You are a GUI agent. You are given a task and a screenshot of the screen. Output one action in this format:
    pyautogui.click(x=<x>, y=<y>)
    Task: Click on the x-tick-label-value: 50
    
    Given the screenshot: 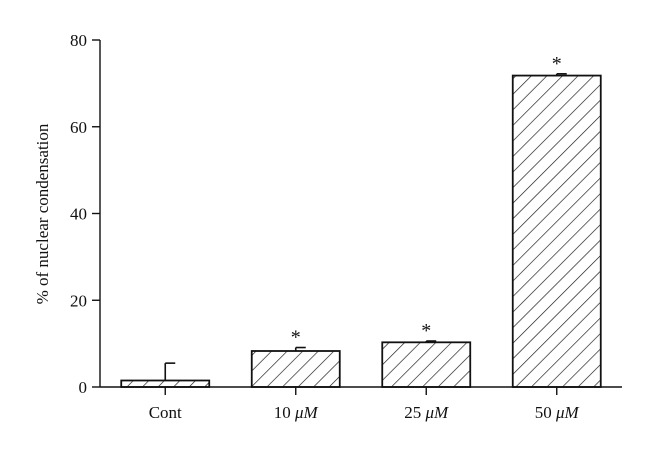 What is the action you would take?
    pyautogui.click(x=545, y=412)
    